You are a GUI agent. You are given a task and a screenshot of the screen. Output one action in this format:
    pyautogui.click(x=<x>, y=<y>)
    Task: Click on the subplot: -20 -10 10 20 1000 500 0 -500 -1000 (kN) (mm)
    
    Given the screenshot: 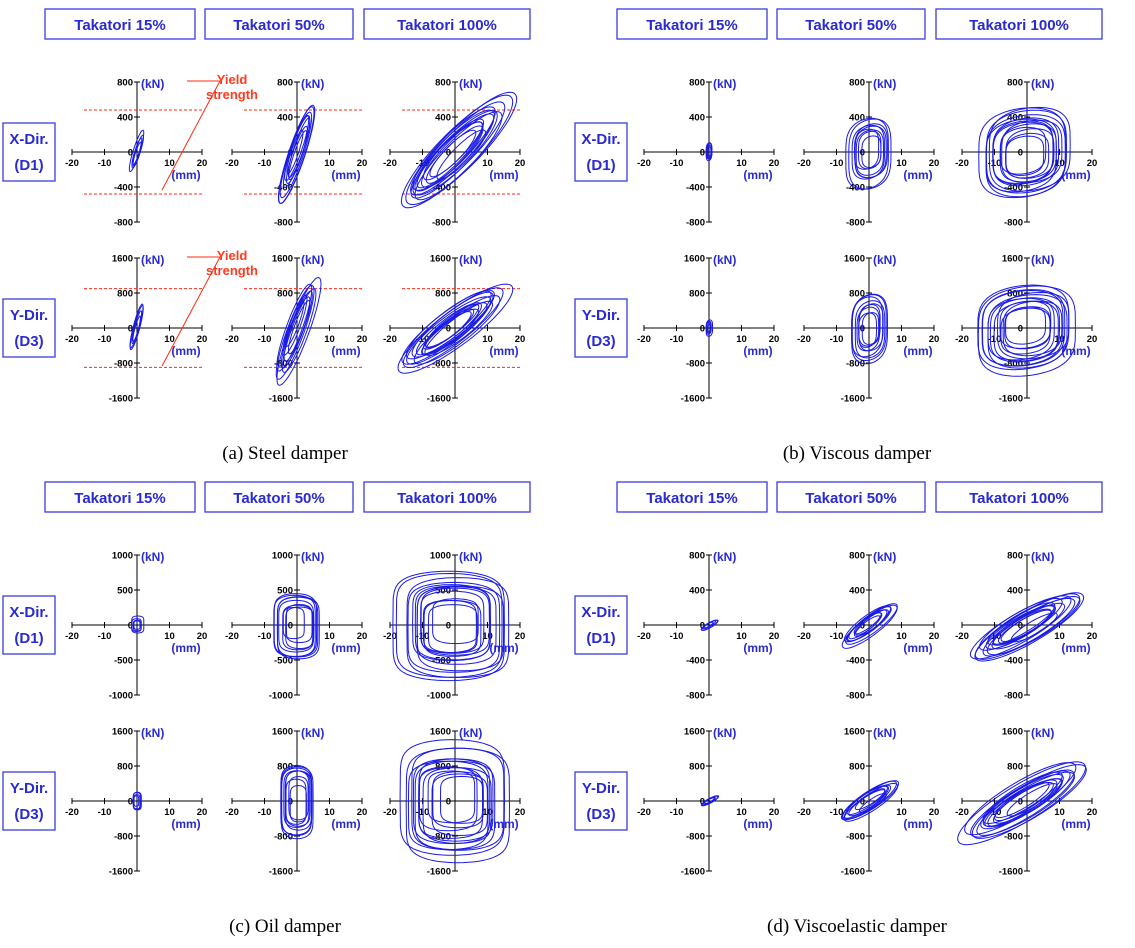 What is the action you would take?
    pyautogui.click(x=136, y=626)
    